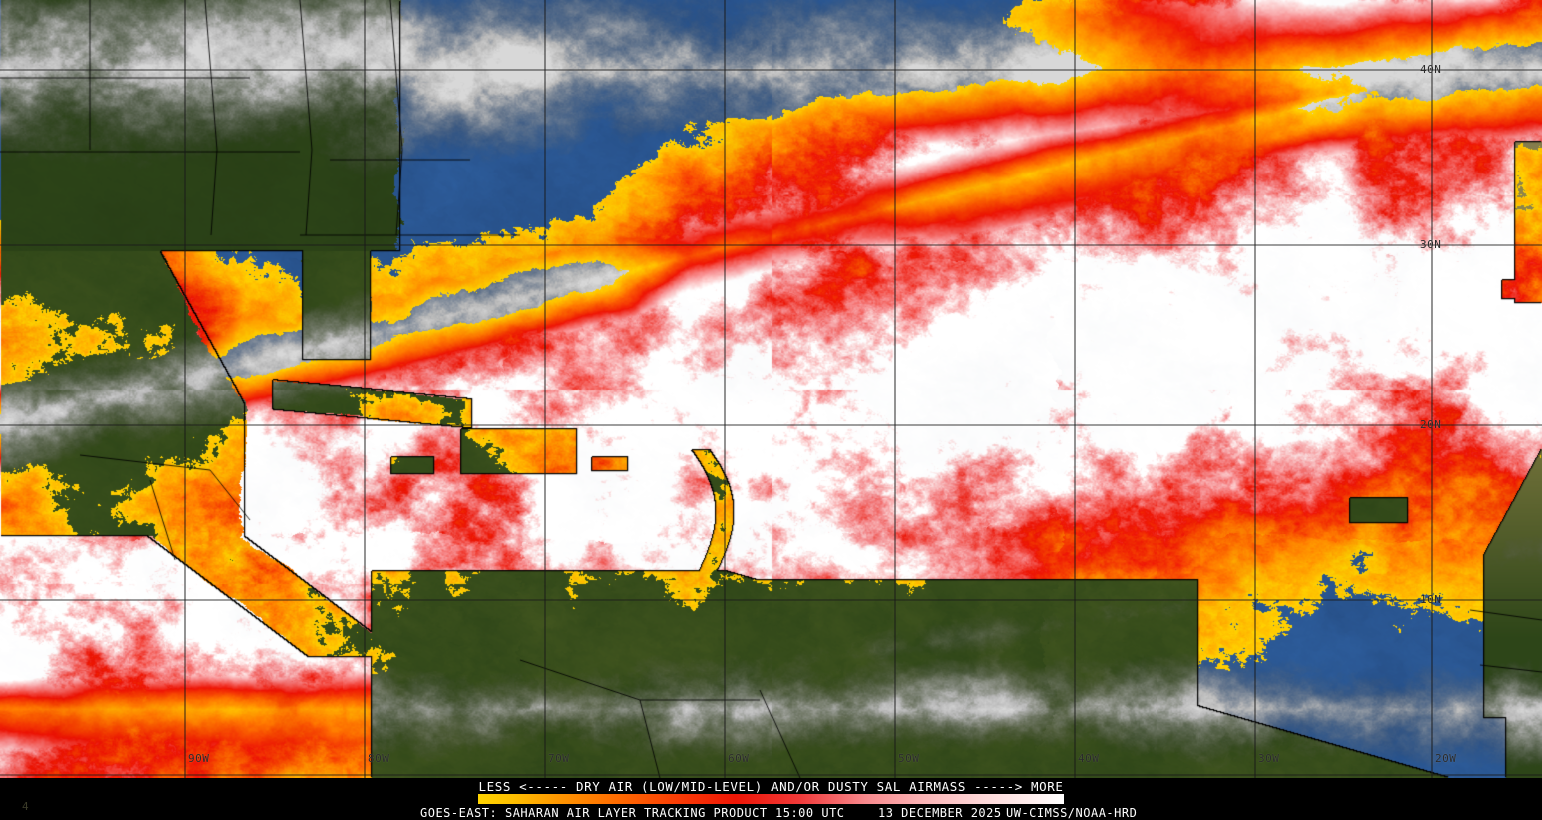 The image size is (1542, 820). I want to click on corner-frame-number: 4, so click(25, 806).